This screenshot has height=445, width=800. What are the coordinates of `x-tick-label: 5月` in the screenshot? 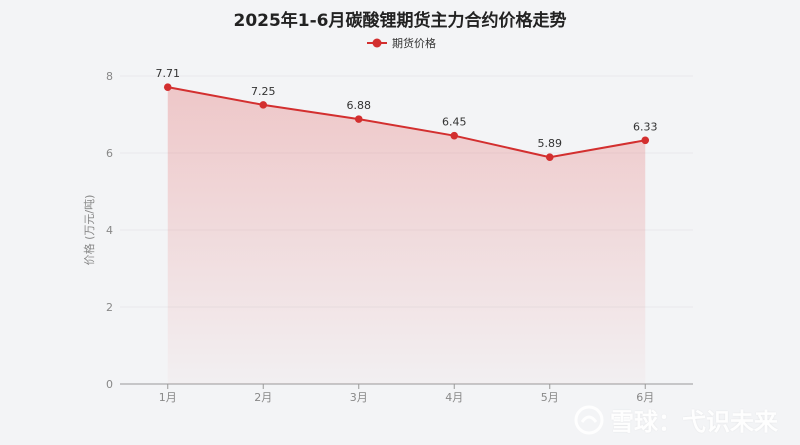 It's located at (550, 397).